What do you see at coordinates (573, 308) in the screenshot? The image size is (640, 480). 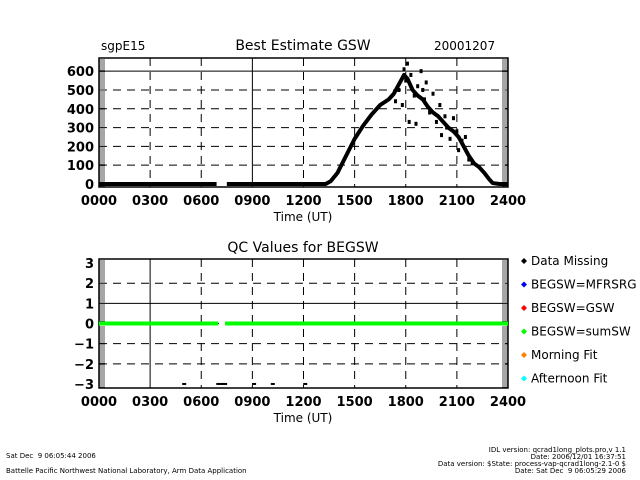 I see `legend-label: BEGSW=GSW` at bounding box center [573, 308].